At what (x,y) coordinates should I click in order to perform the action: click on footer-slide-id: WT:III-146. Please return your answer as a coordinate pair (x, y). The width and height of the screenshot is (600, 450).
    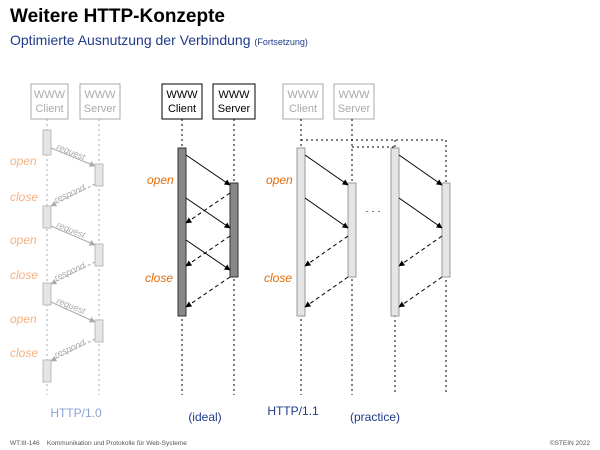
    Looking at the image, I should click on (25, 443).